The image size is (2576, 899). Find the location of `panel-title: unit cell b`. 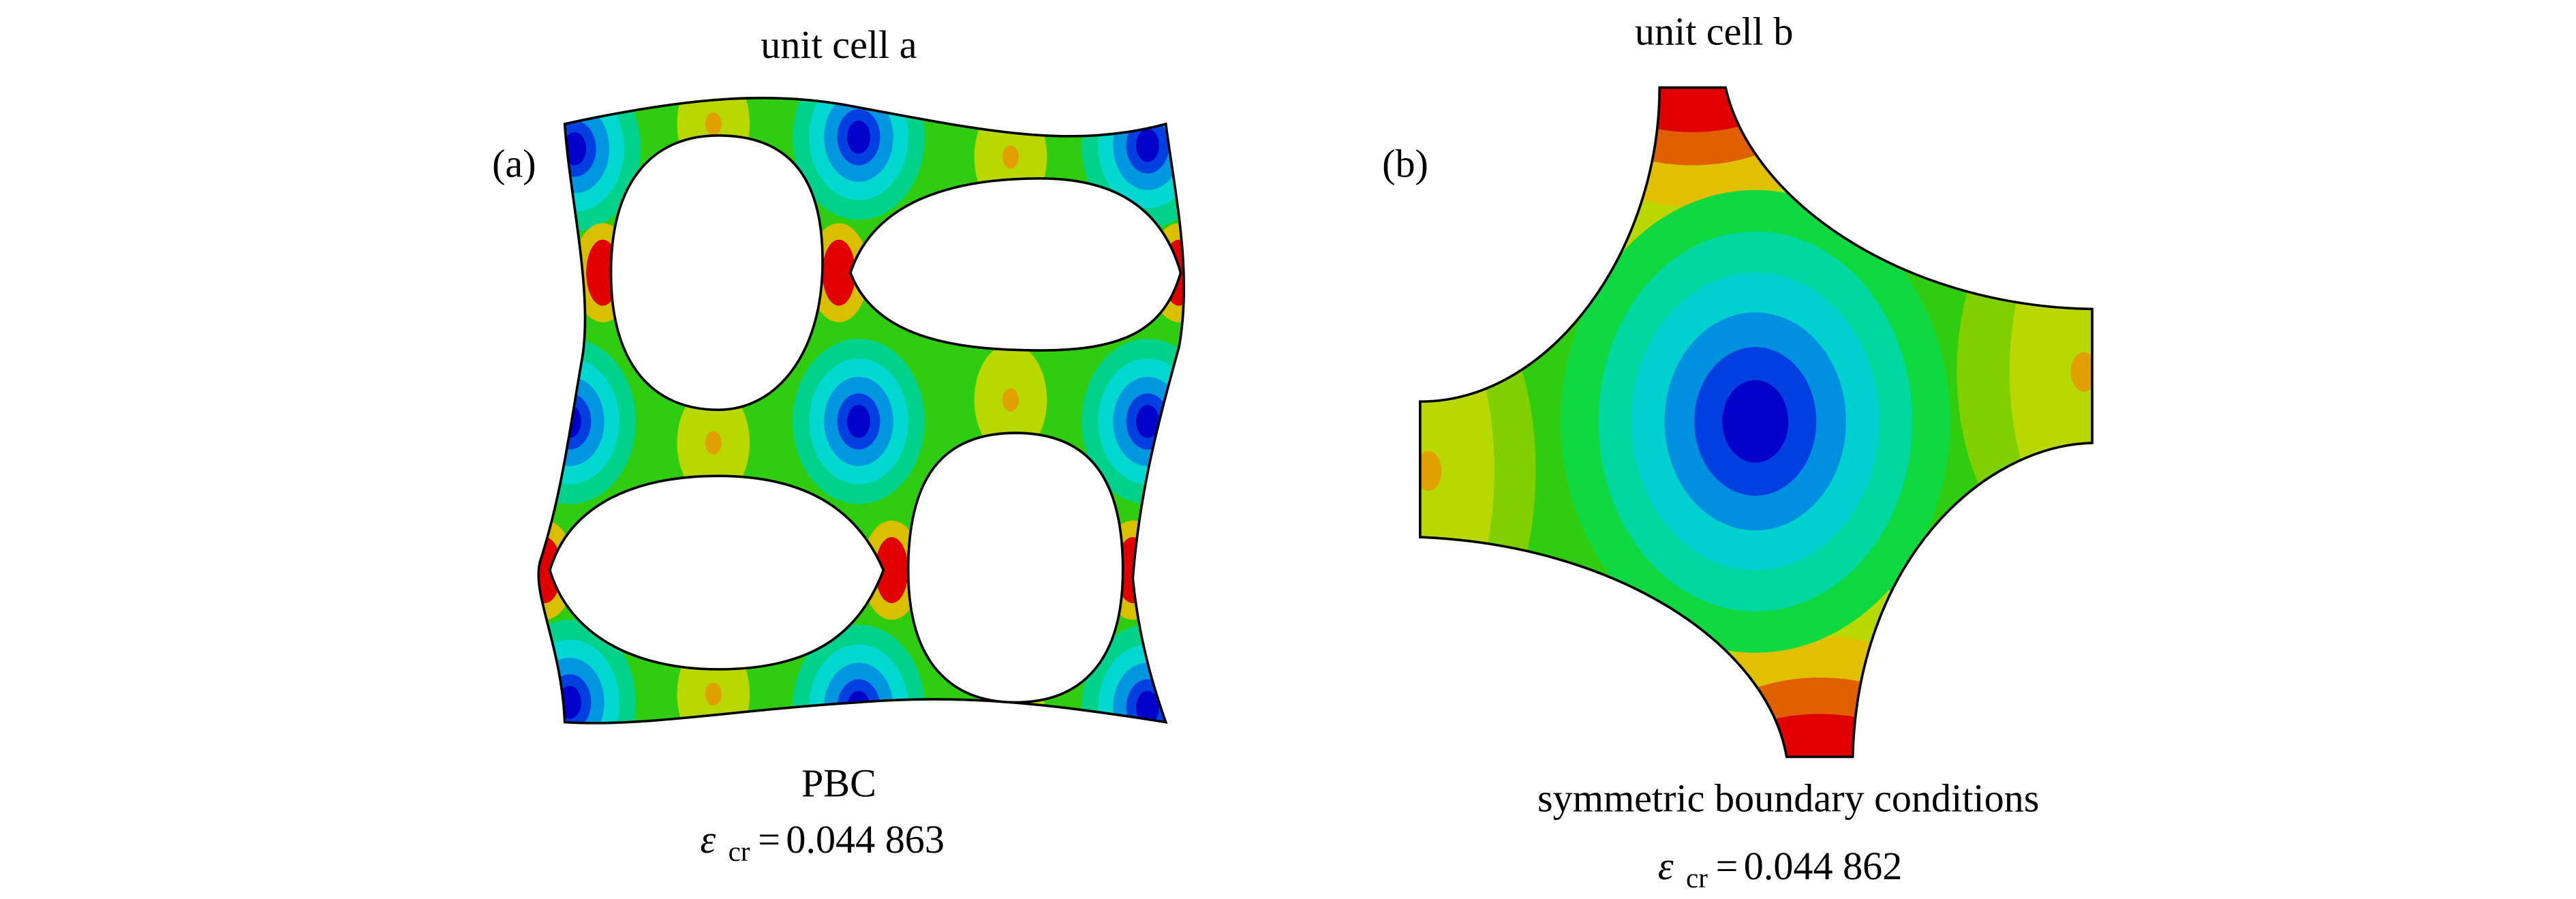

panel-title: unit cell b is located at coordinates (1714, 31).